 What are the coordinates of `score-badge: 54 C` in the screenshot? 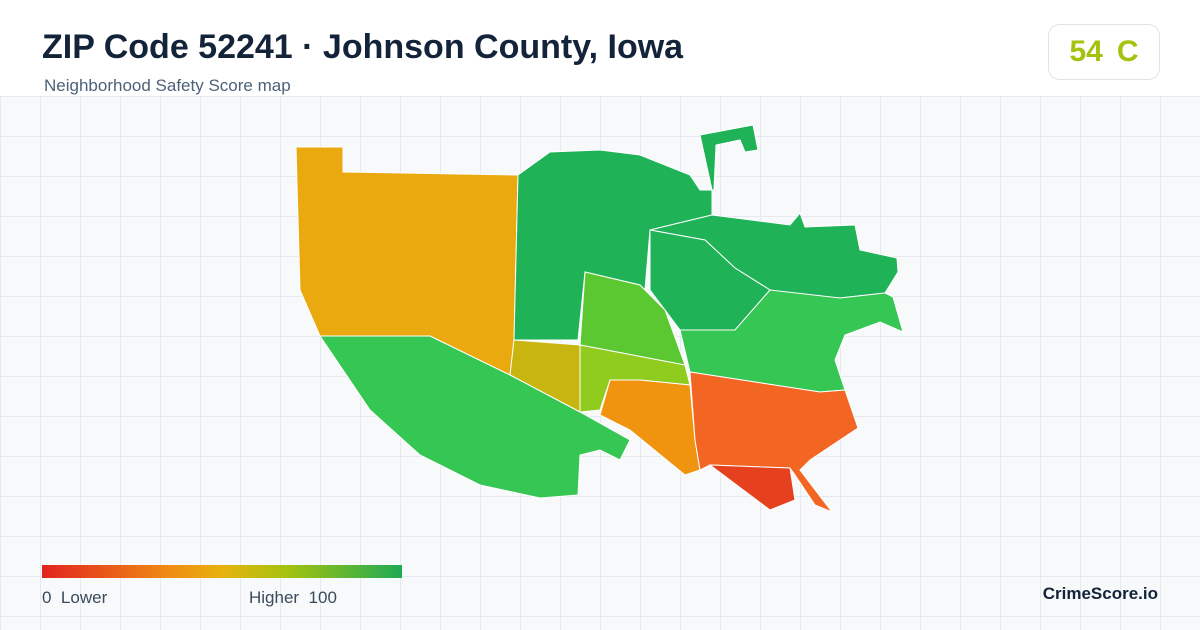 It's located at (1104, 52).